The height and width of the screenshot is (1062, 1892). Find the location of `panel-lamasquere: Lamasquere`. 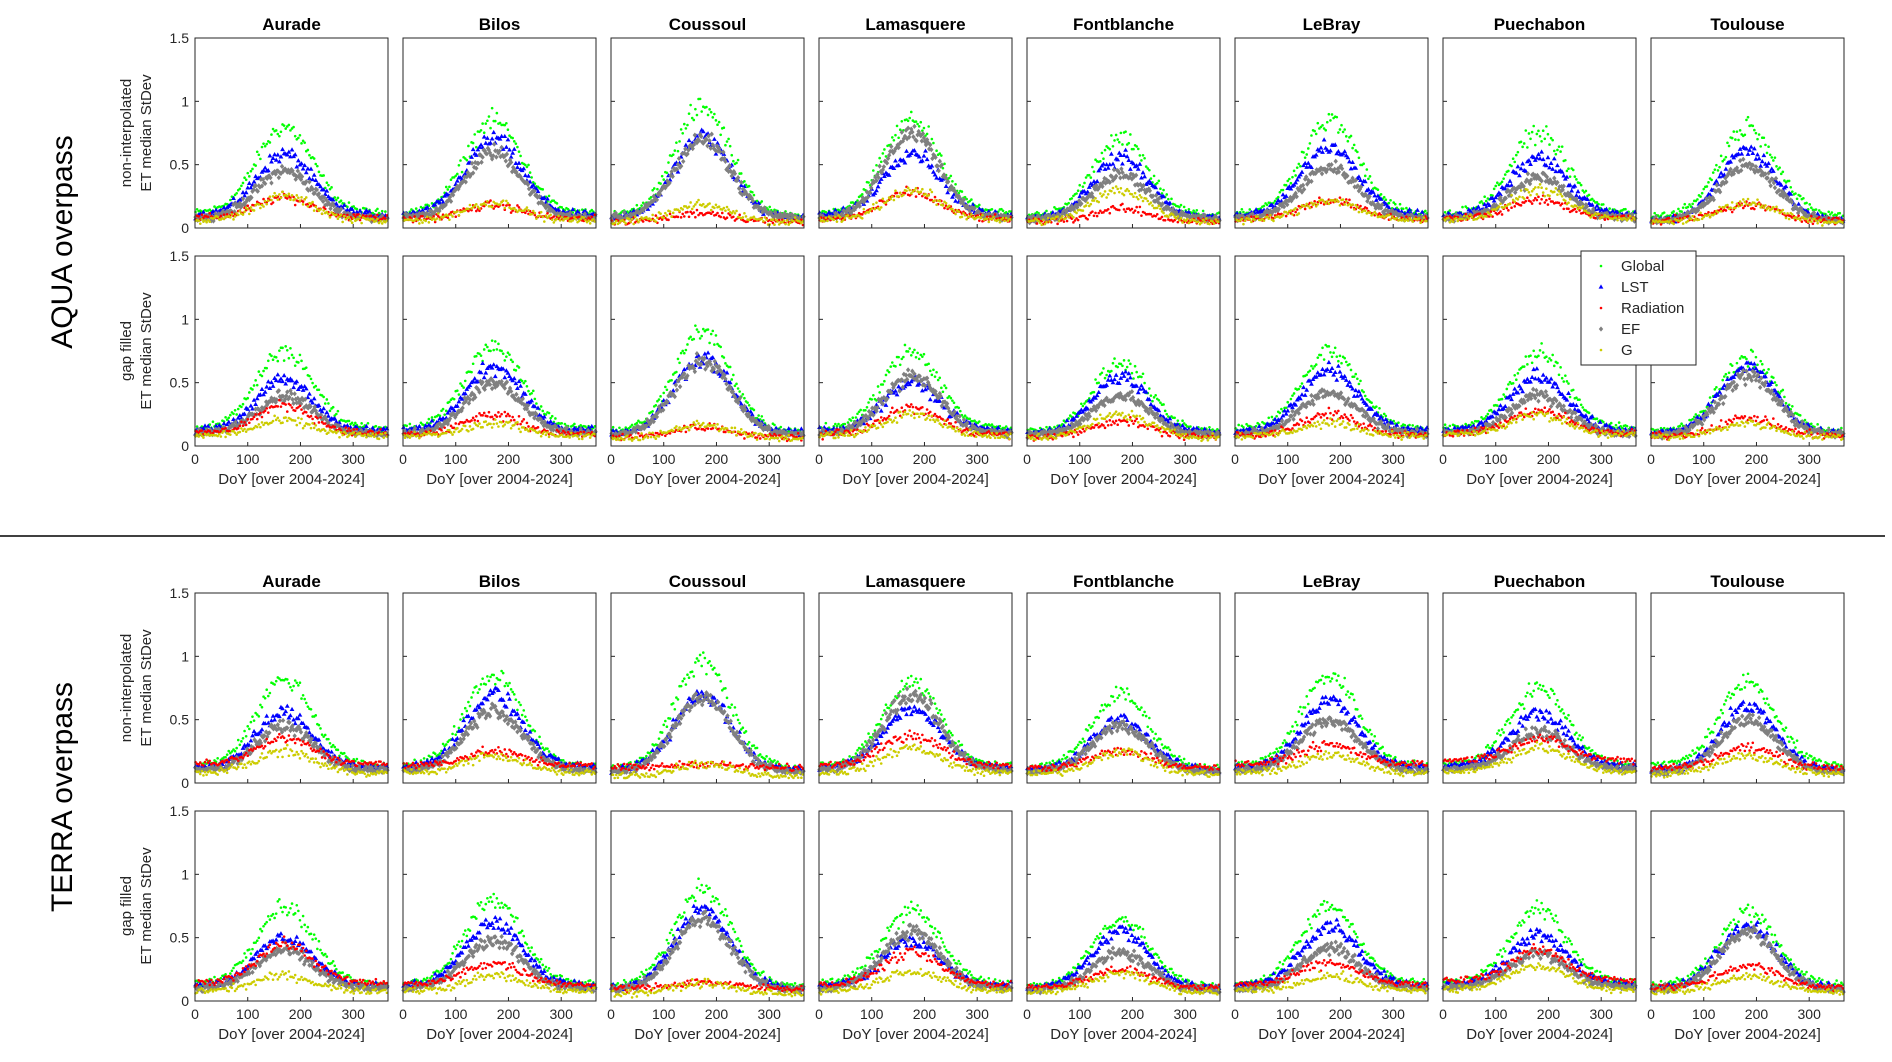

panel-lamasquere: Lamasquere is located at coordinates (915, 677).